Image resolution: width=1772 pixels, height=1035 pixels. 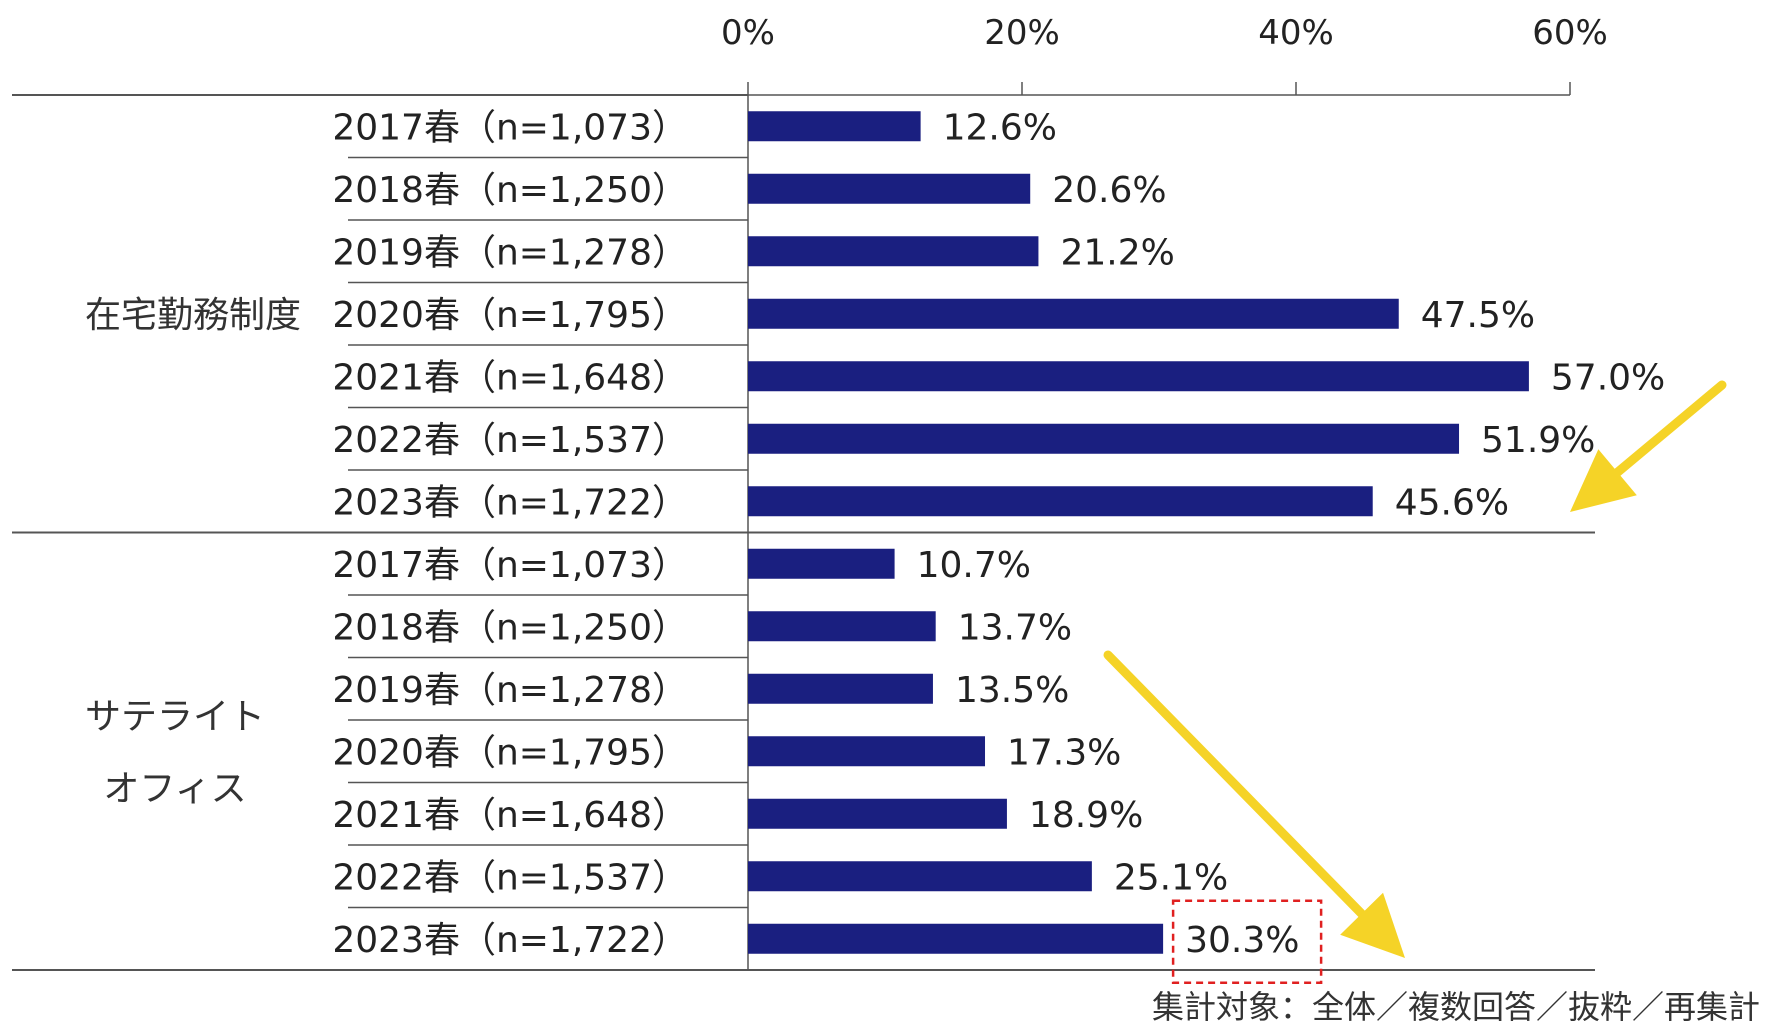 What do you see at coordinates (1254, 804) in the screenshot?
I see `trend-arrow-lower-section` at bounding box center [1254, 804].